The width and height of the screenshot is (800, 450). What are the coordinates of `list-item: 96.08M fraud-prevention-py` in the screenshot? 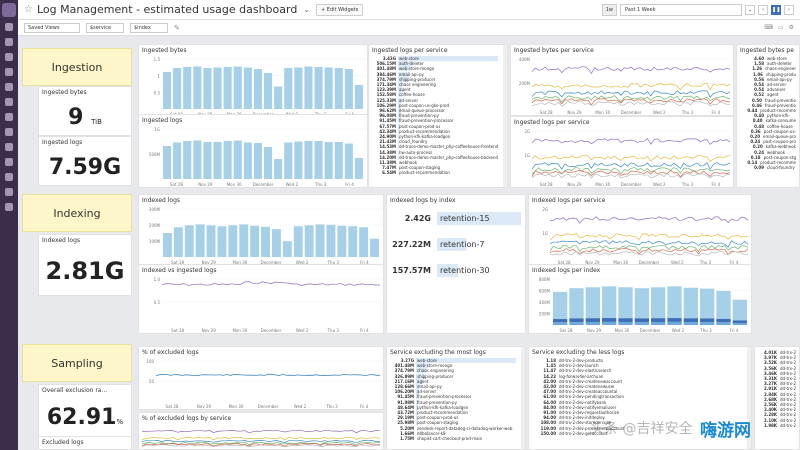 It's located at (438, 116).